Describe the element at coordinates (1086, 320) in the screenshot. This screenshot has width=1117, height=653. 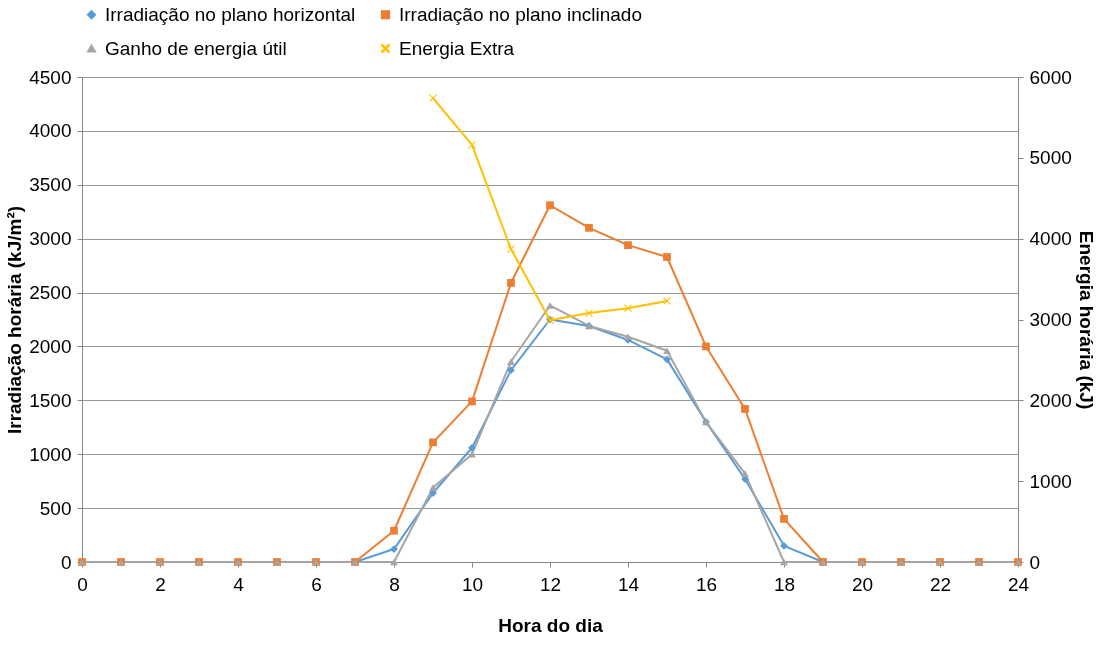
I see `y2-axis-title: Energia horária (kJ)` at that location.